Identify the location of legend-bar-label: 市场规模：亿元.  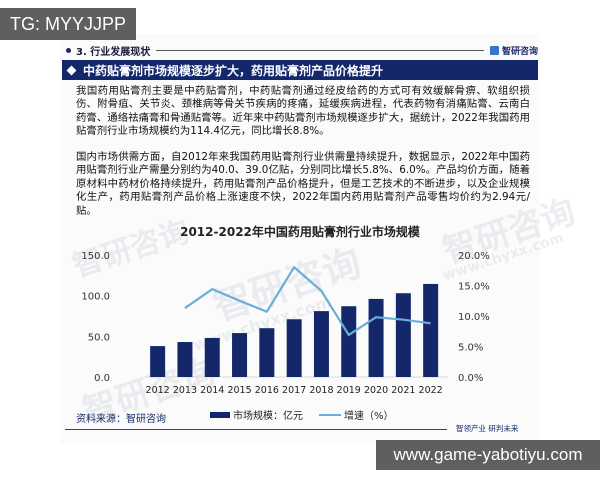
(268, 416).